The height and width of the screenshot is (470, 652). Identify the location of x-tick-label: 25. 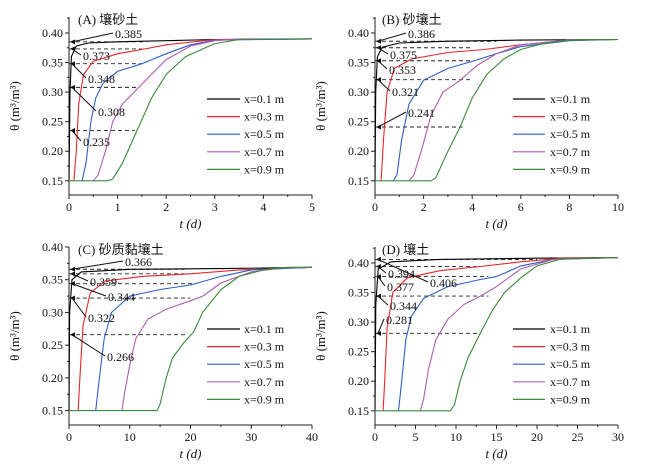
(578, 437).